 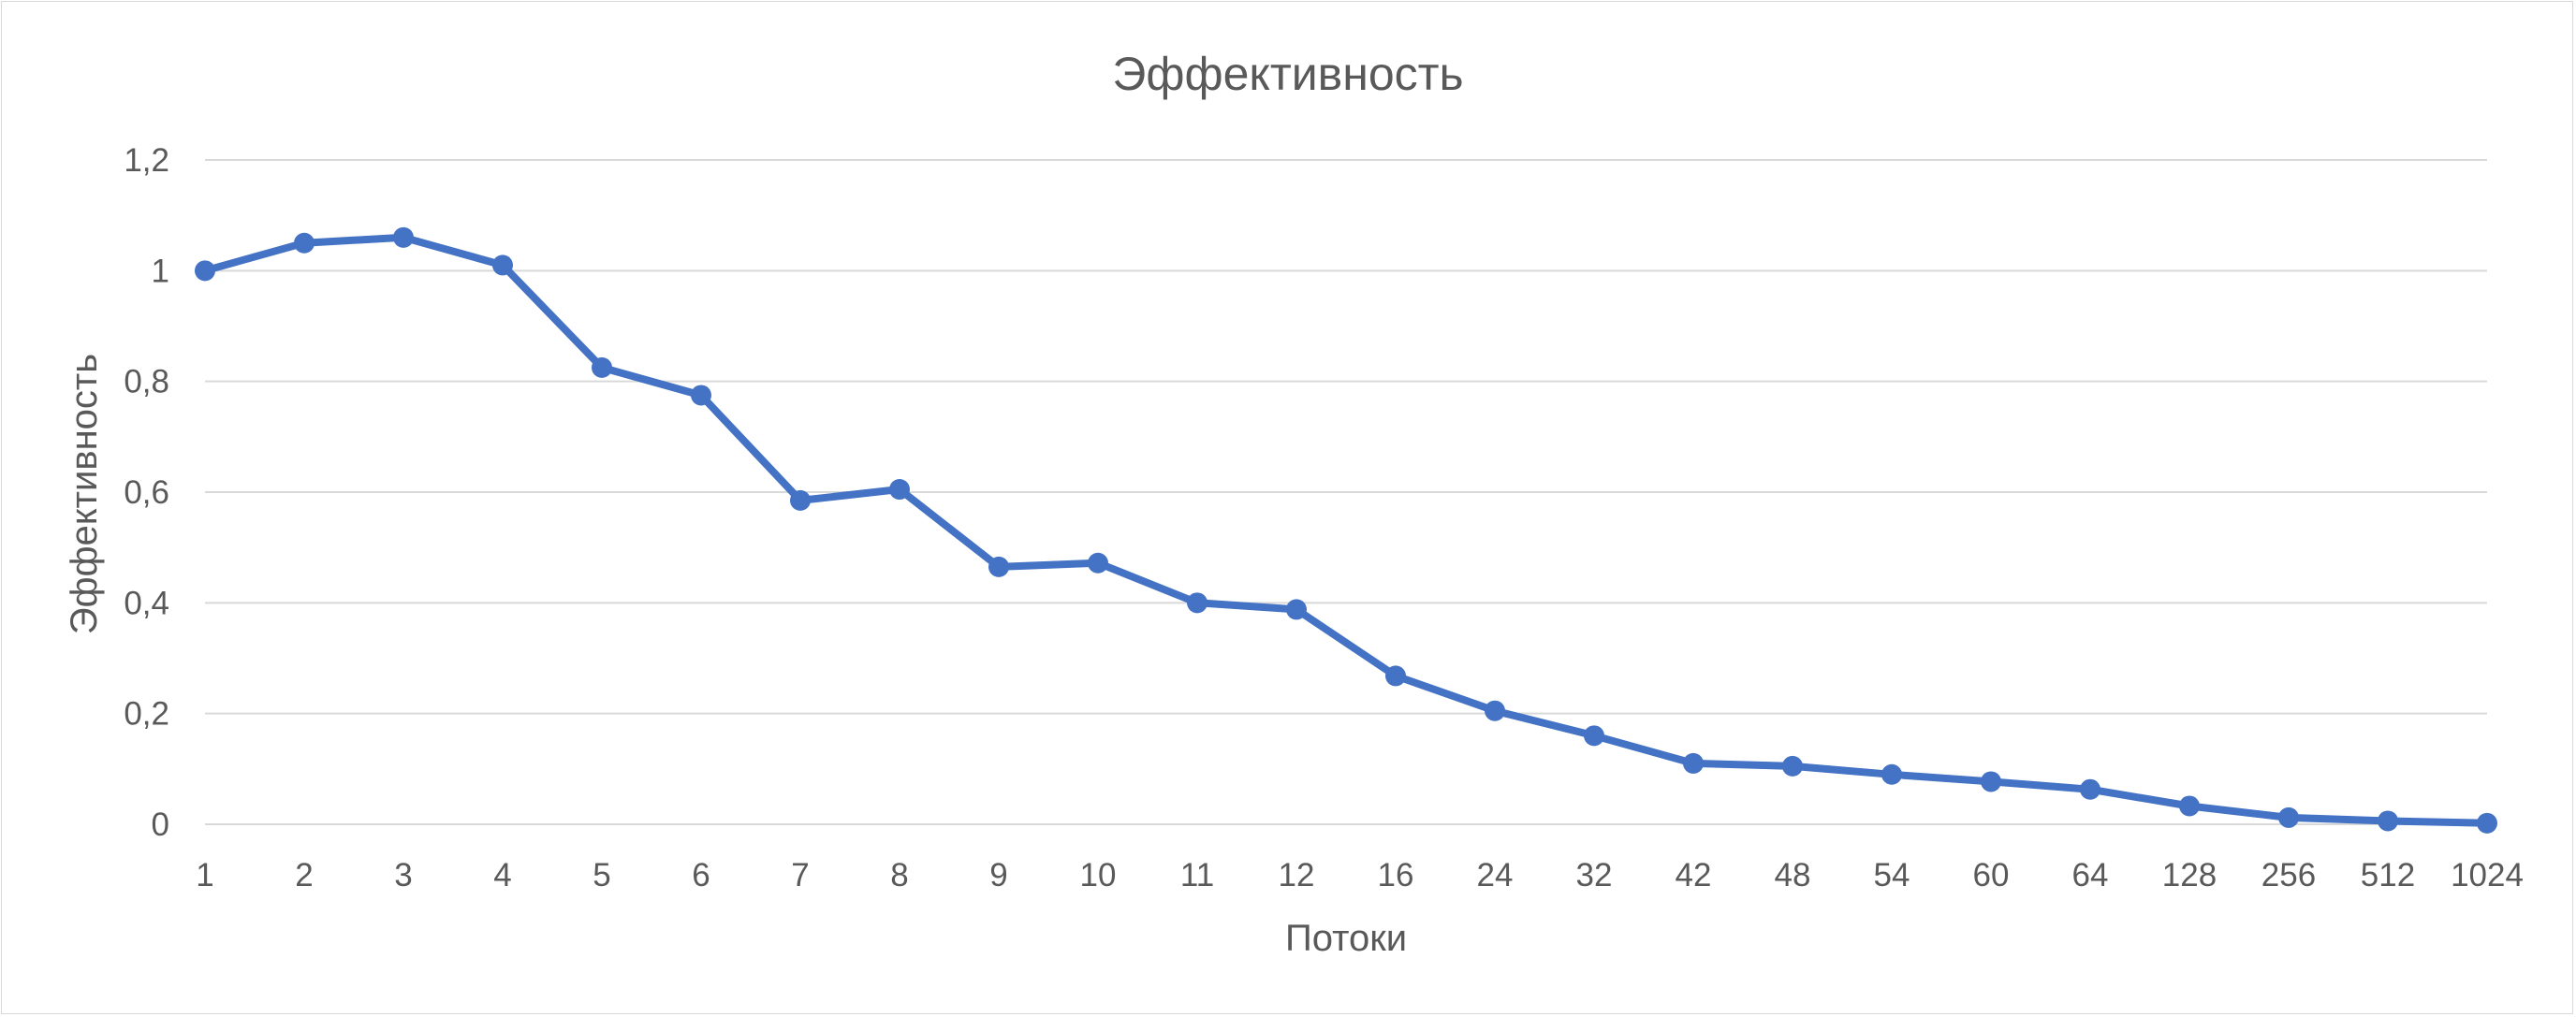 What do you see at coordinates (304, 875) in the screenshot?
I see `x-tick-label: 2` at bounding box center [304, 875].